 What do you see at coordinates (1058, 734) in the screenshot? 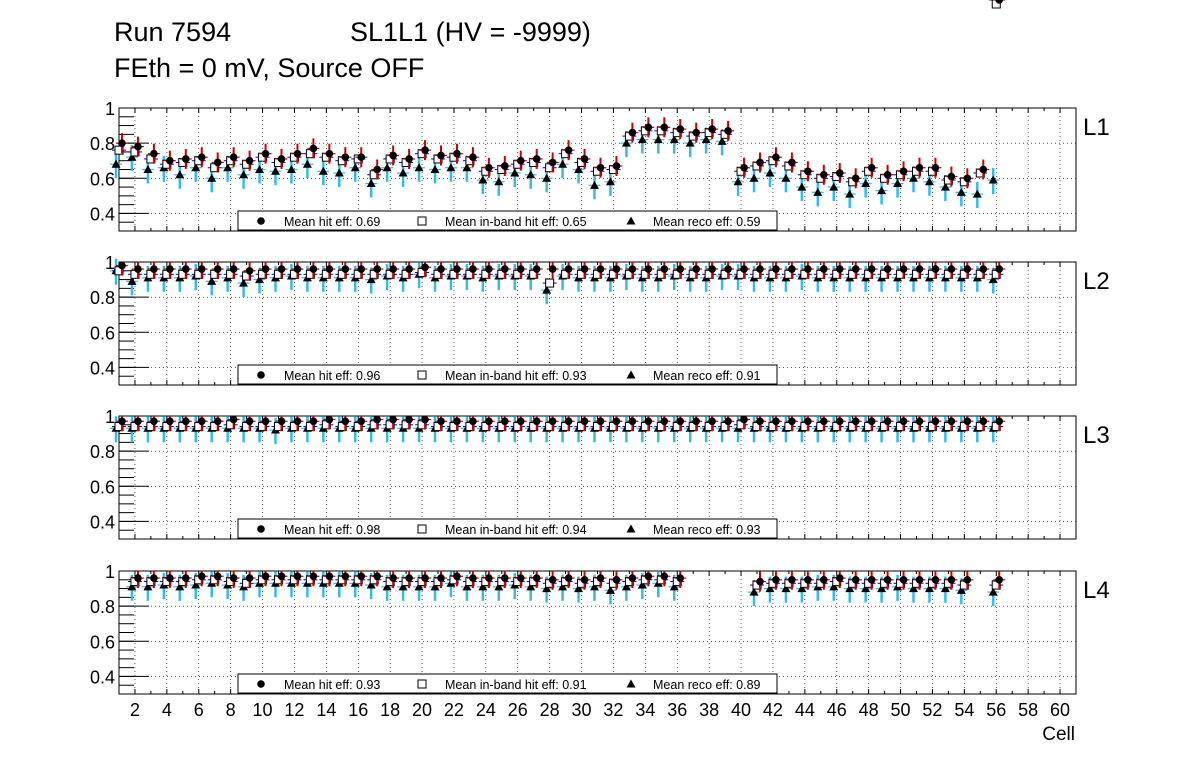
I see `x-axis-label: Cell` at bounding box center [1058, 734].